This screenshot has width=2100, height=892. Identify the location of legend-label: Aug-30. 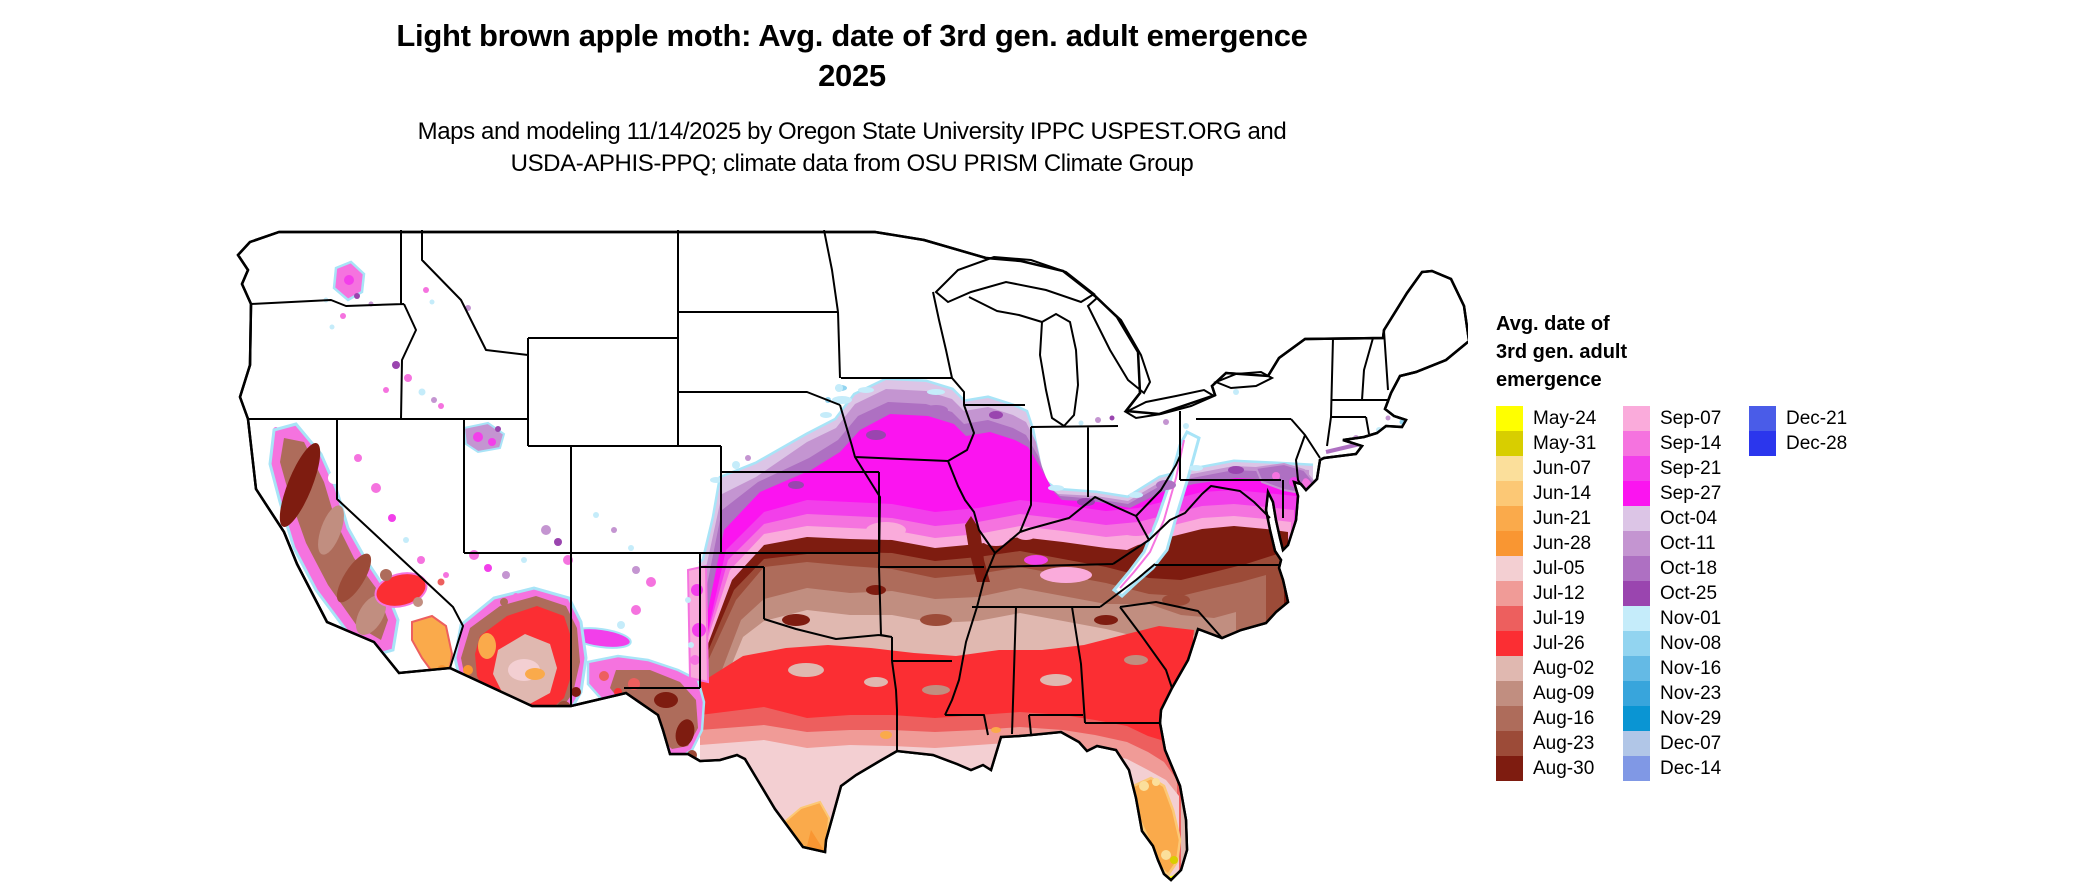
(1564, 768).